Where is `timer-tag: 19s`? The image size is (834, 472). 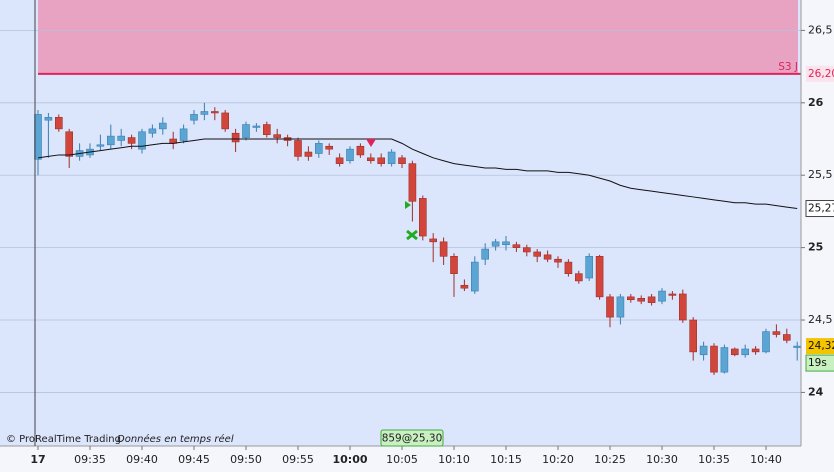
timer-tag: 19s is located at coordinates (819, 363).